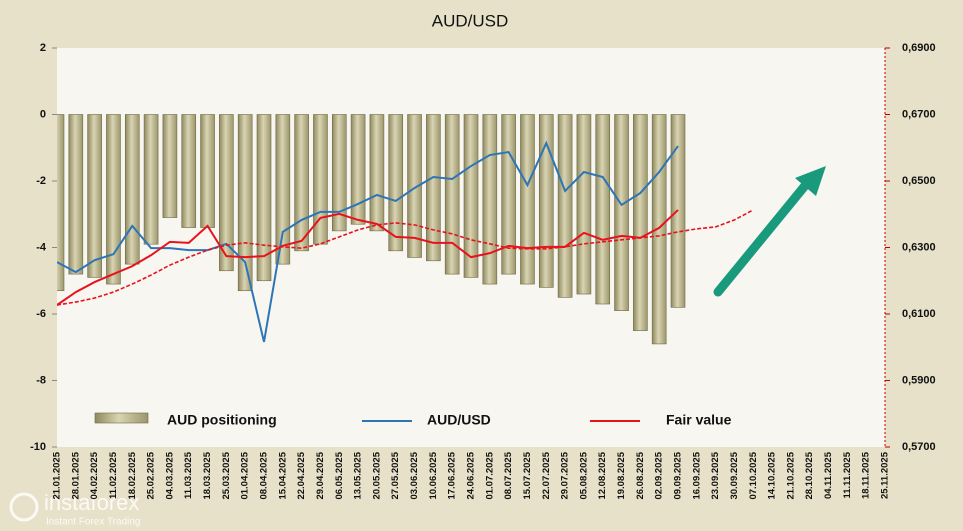 Image resolution: width=963 pixels, height=531 pixels. What do you see at coordinates (621, 475) in the screenshot?
I see `x-tick-label: 19.08.2025` at bounding box center [621, 475].